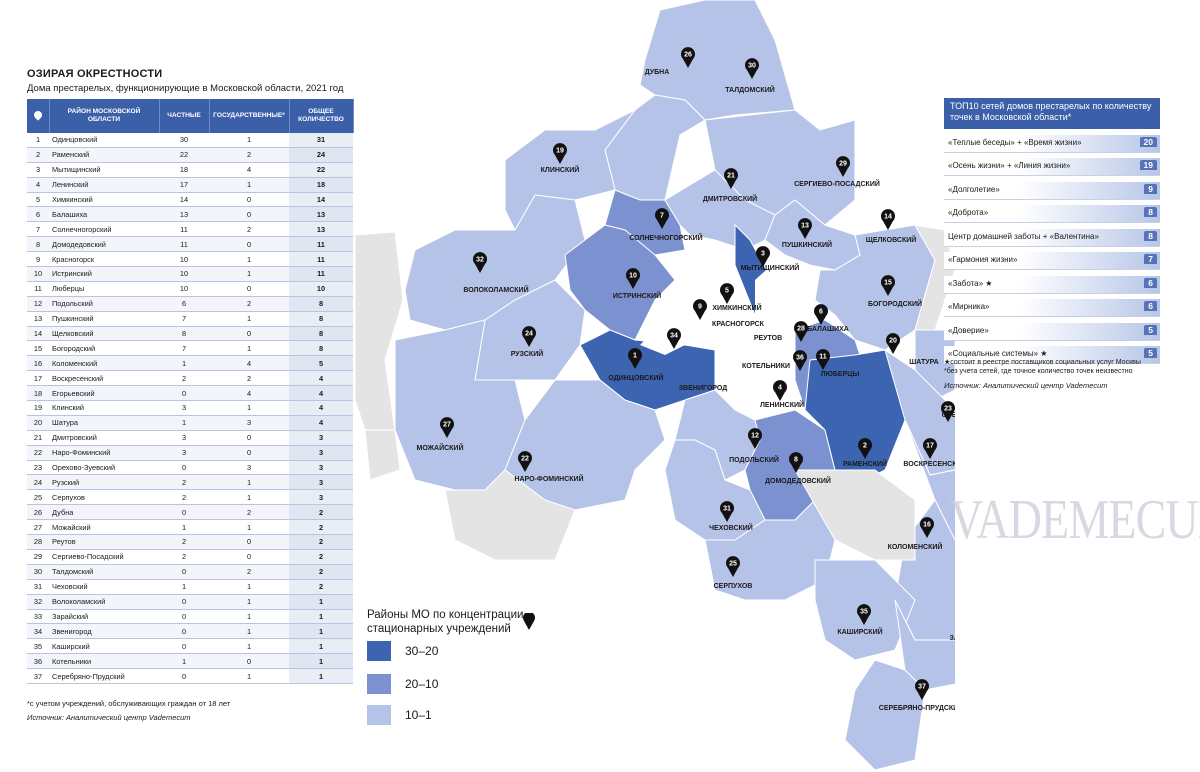  Describe the element at coordinates (917, 707) in the screenshot. I see `district-label: СЕРЕБРЯНО-ПРУДСКИЙ` at that location.